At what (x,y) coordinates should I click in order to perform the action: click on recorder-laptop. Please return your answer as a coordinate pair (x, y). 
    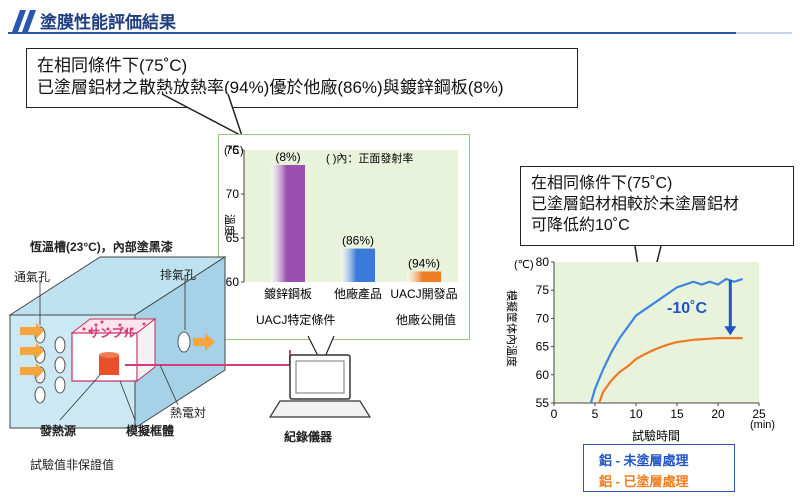
    Looking at the image, I should click on (320, 386).